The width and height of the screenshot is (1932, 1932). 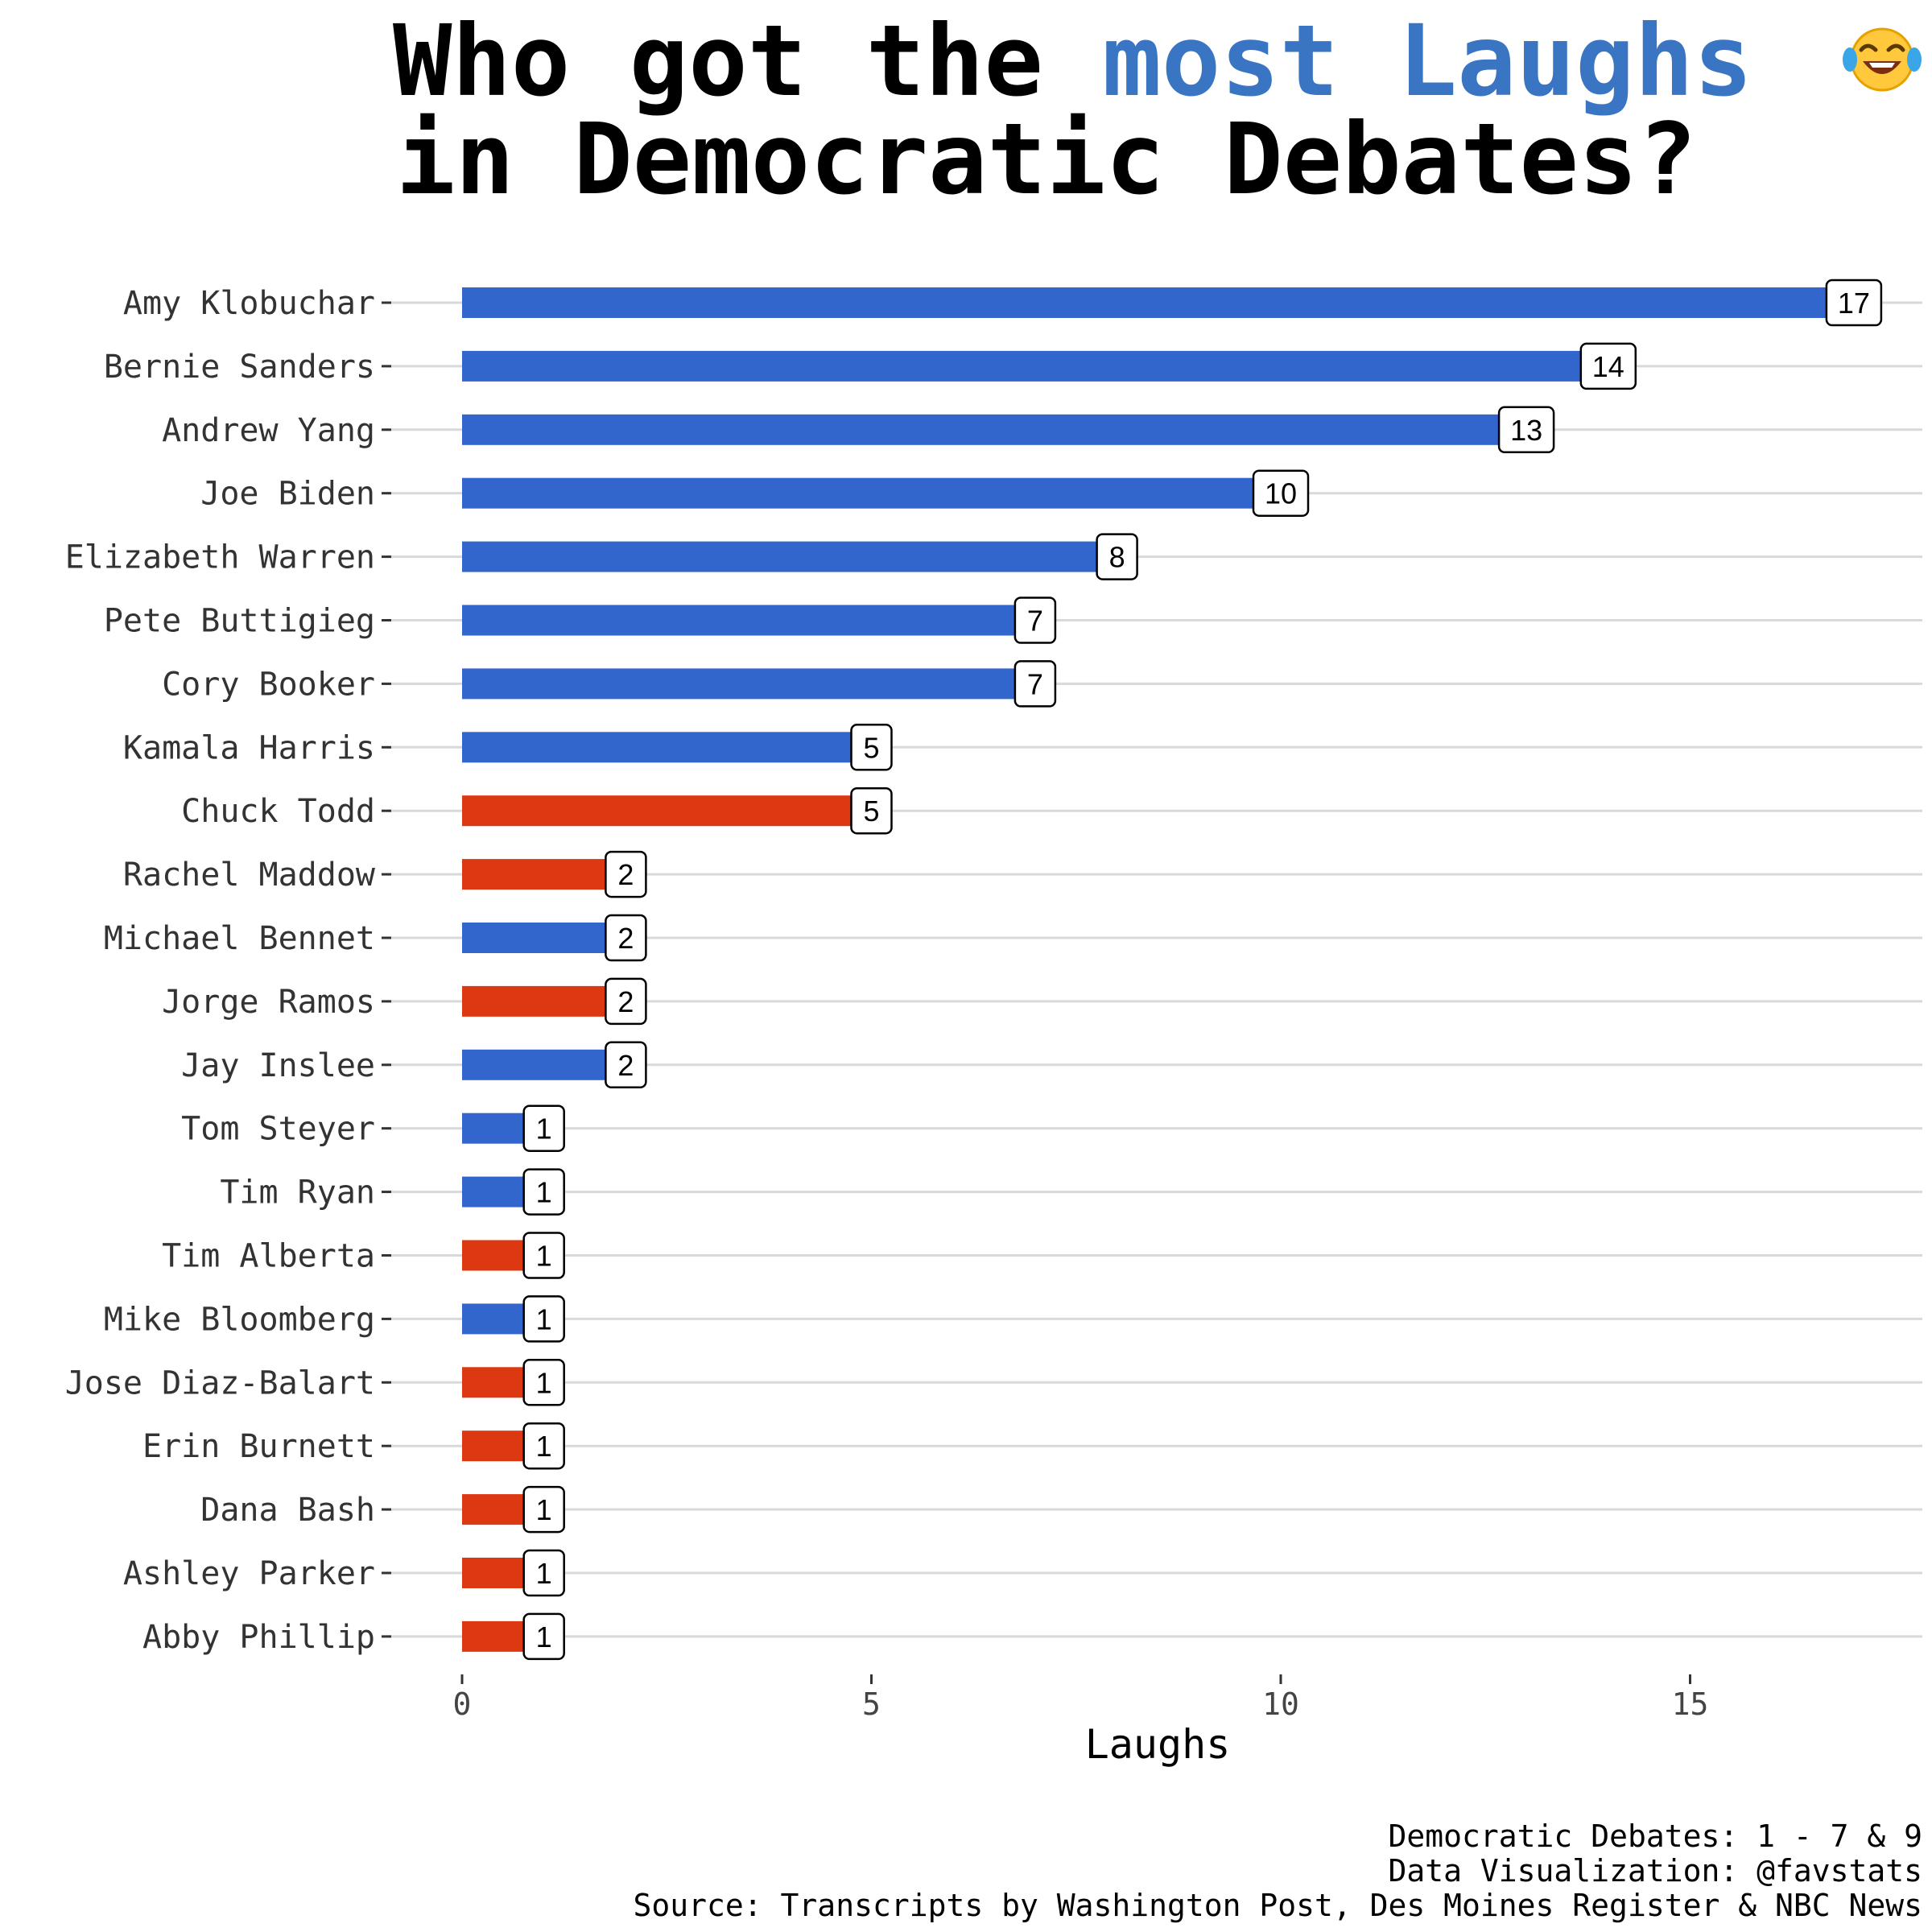 I want to click on category-label: Michael Bennet, so click(x=239, y=938).